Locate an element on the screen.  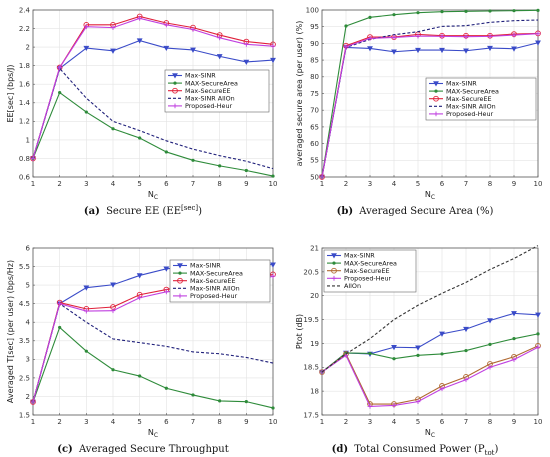
xlabel-sub-d: C is located at coordinates (433, 435).